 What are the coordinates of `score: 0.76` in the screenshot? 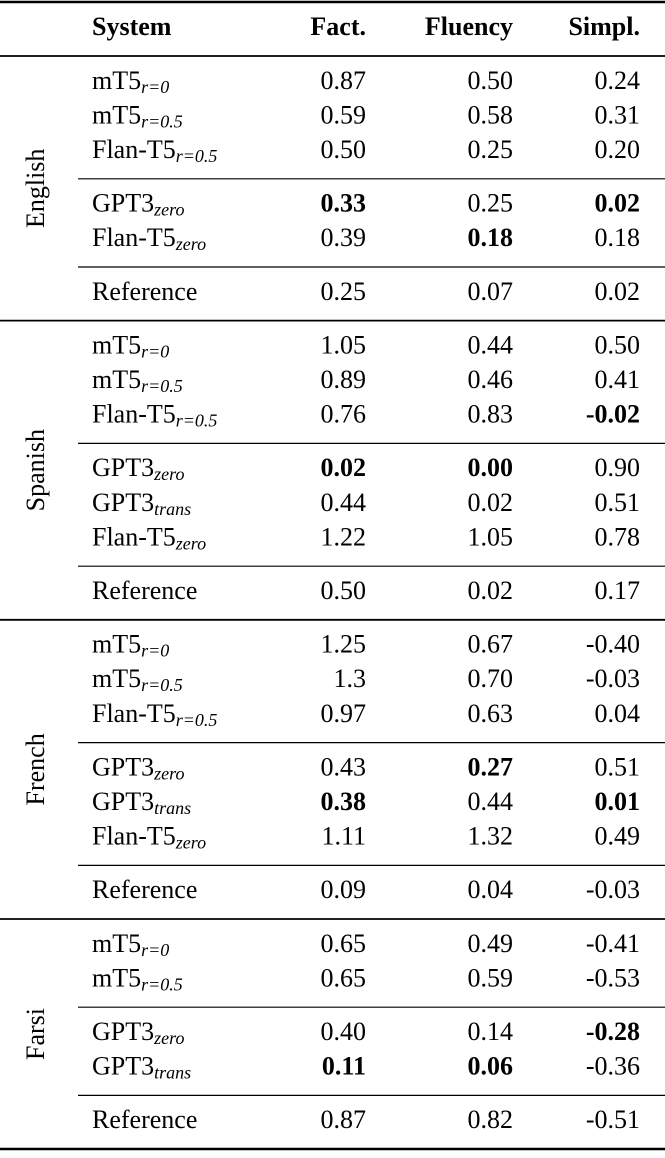 It's located at (344, 414).